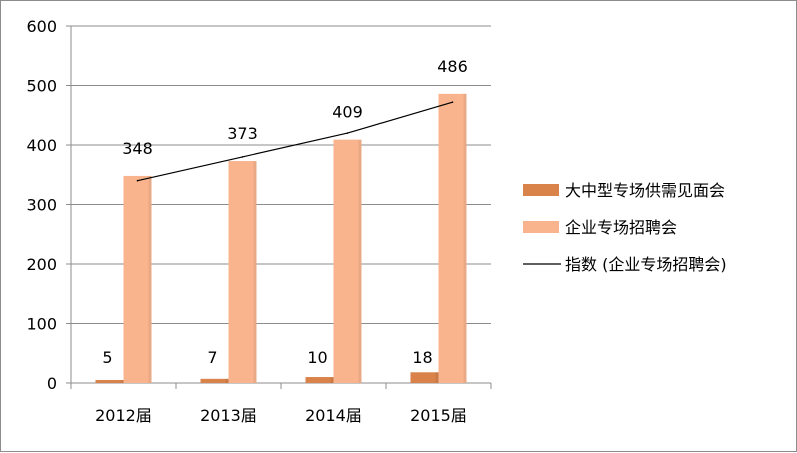 This screenshot has height=453, width=797. I want to click on data-label: 373, so click(242, 133).